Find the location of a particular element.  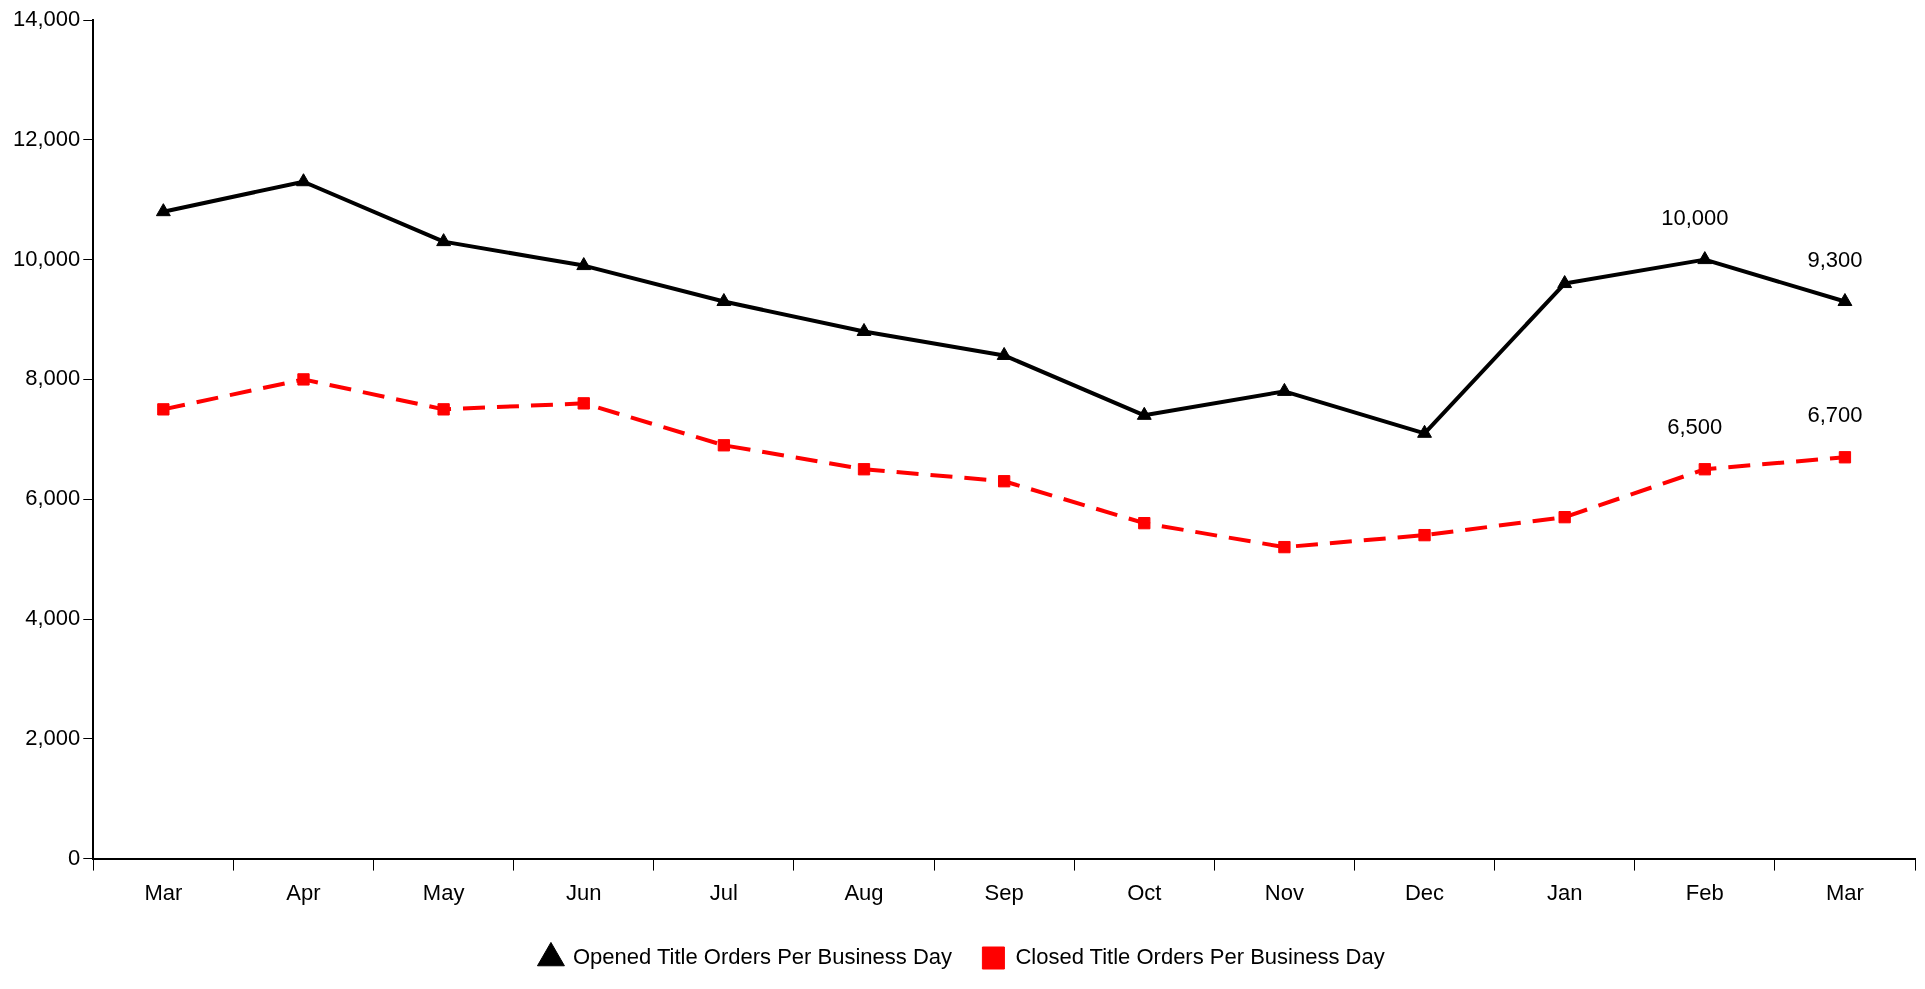

x-tick-label: Sep is located at coordinates (1004, 892).